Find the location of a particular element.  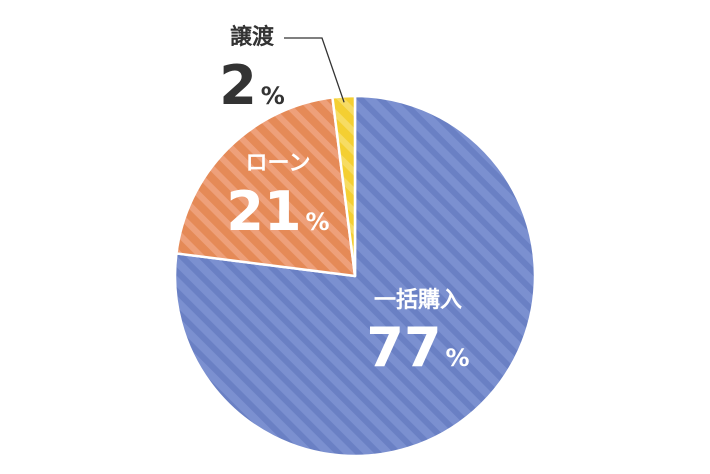

slice-value-loan-unit: % is located at coordinates (318, 222).